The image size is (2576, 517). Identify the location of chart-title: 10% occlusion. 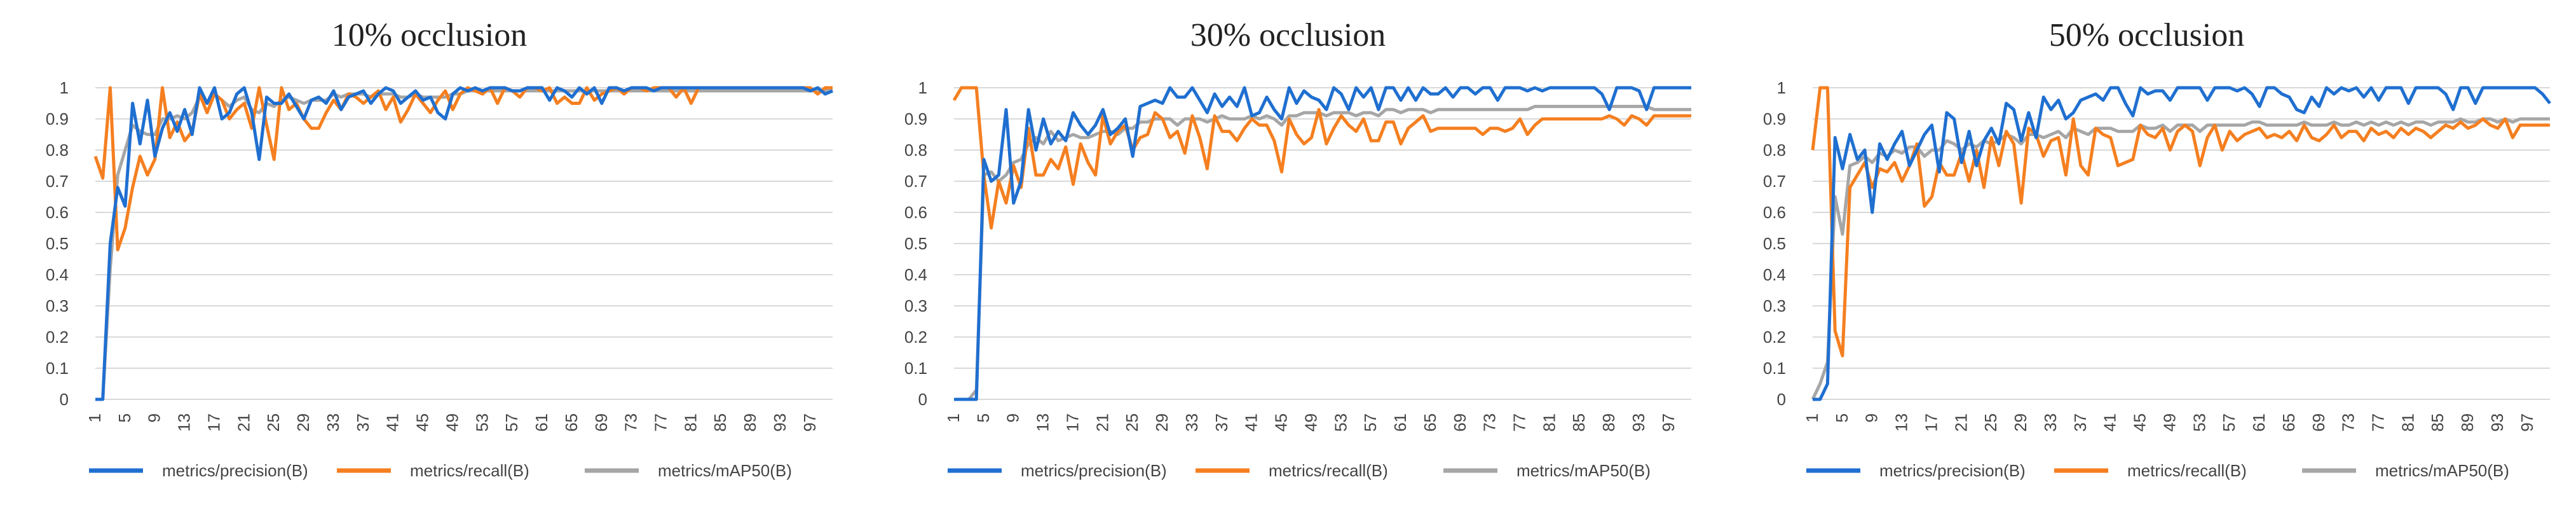
(429, 35).